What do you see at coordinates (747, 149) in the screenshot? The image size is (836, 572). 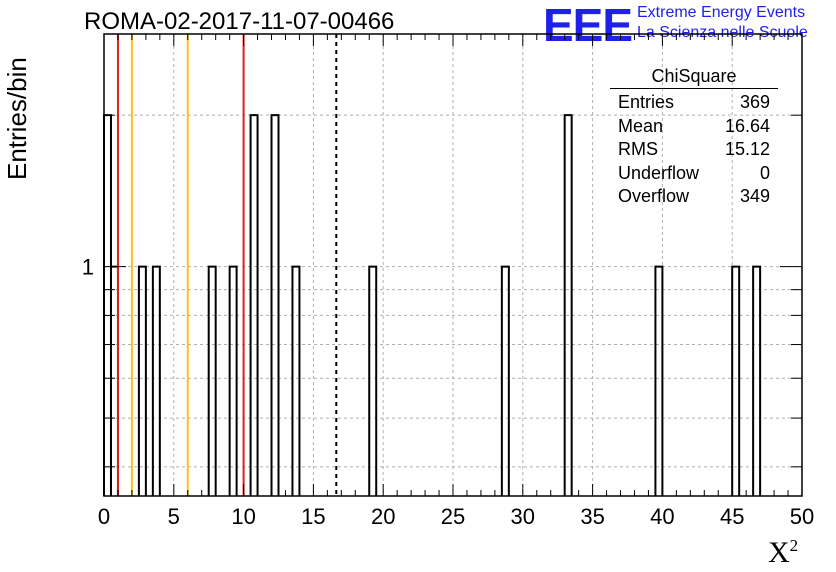 I see `stats-value: 15.12` at bounding box center [747, 149].